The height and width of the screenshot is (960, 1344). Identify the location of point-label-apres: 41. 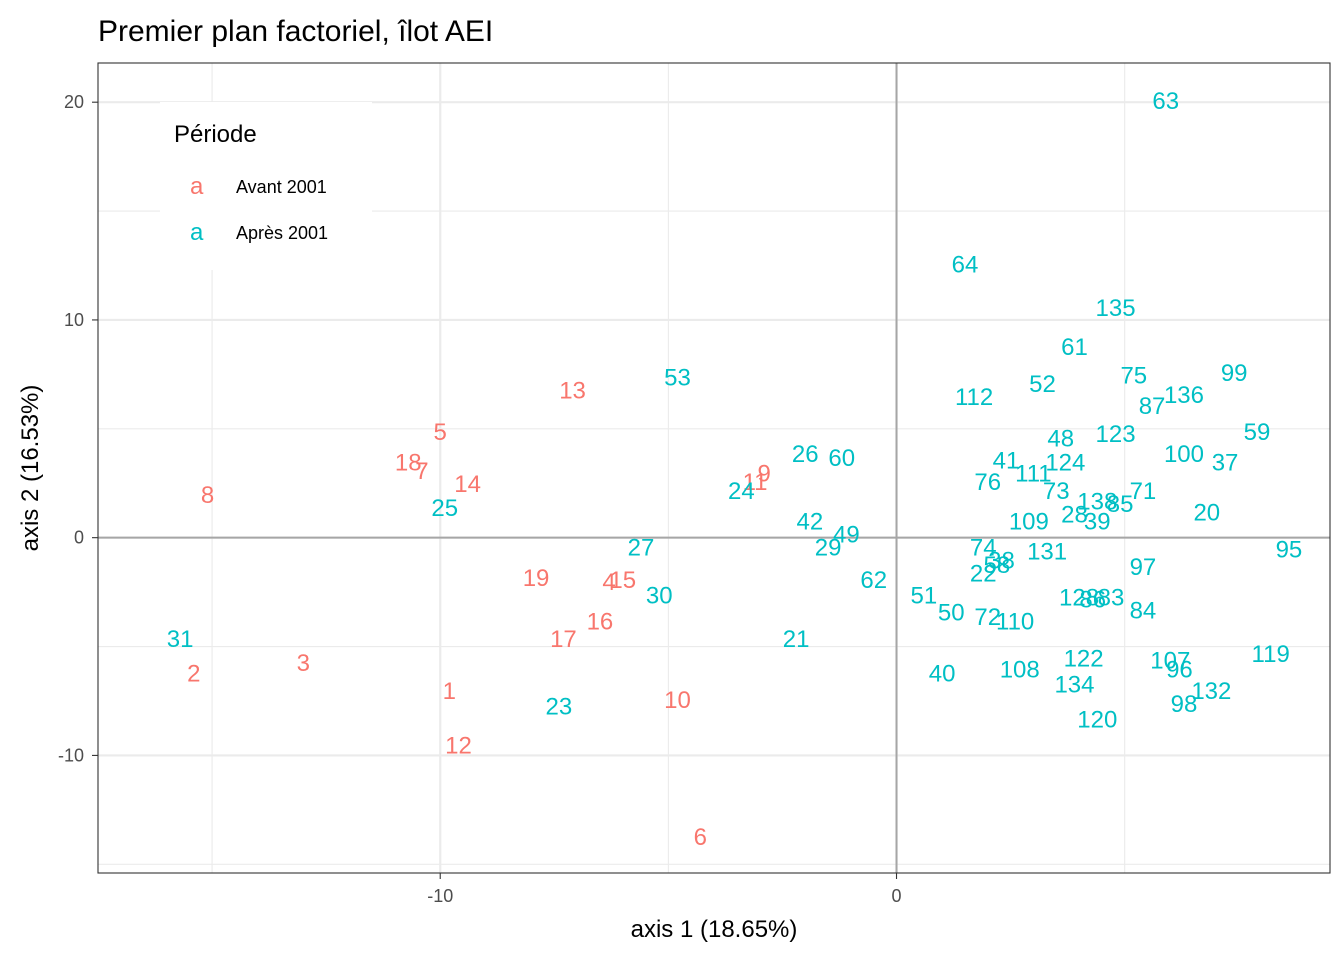
(1006, 460).